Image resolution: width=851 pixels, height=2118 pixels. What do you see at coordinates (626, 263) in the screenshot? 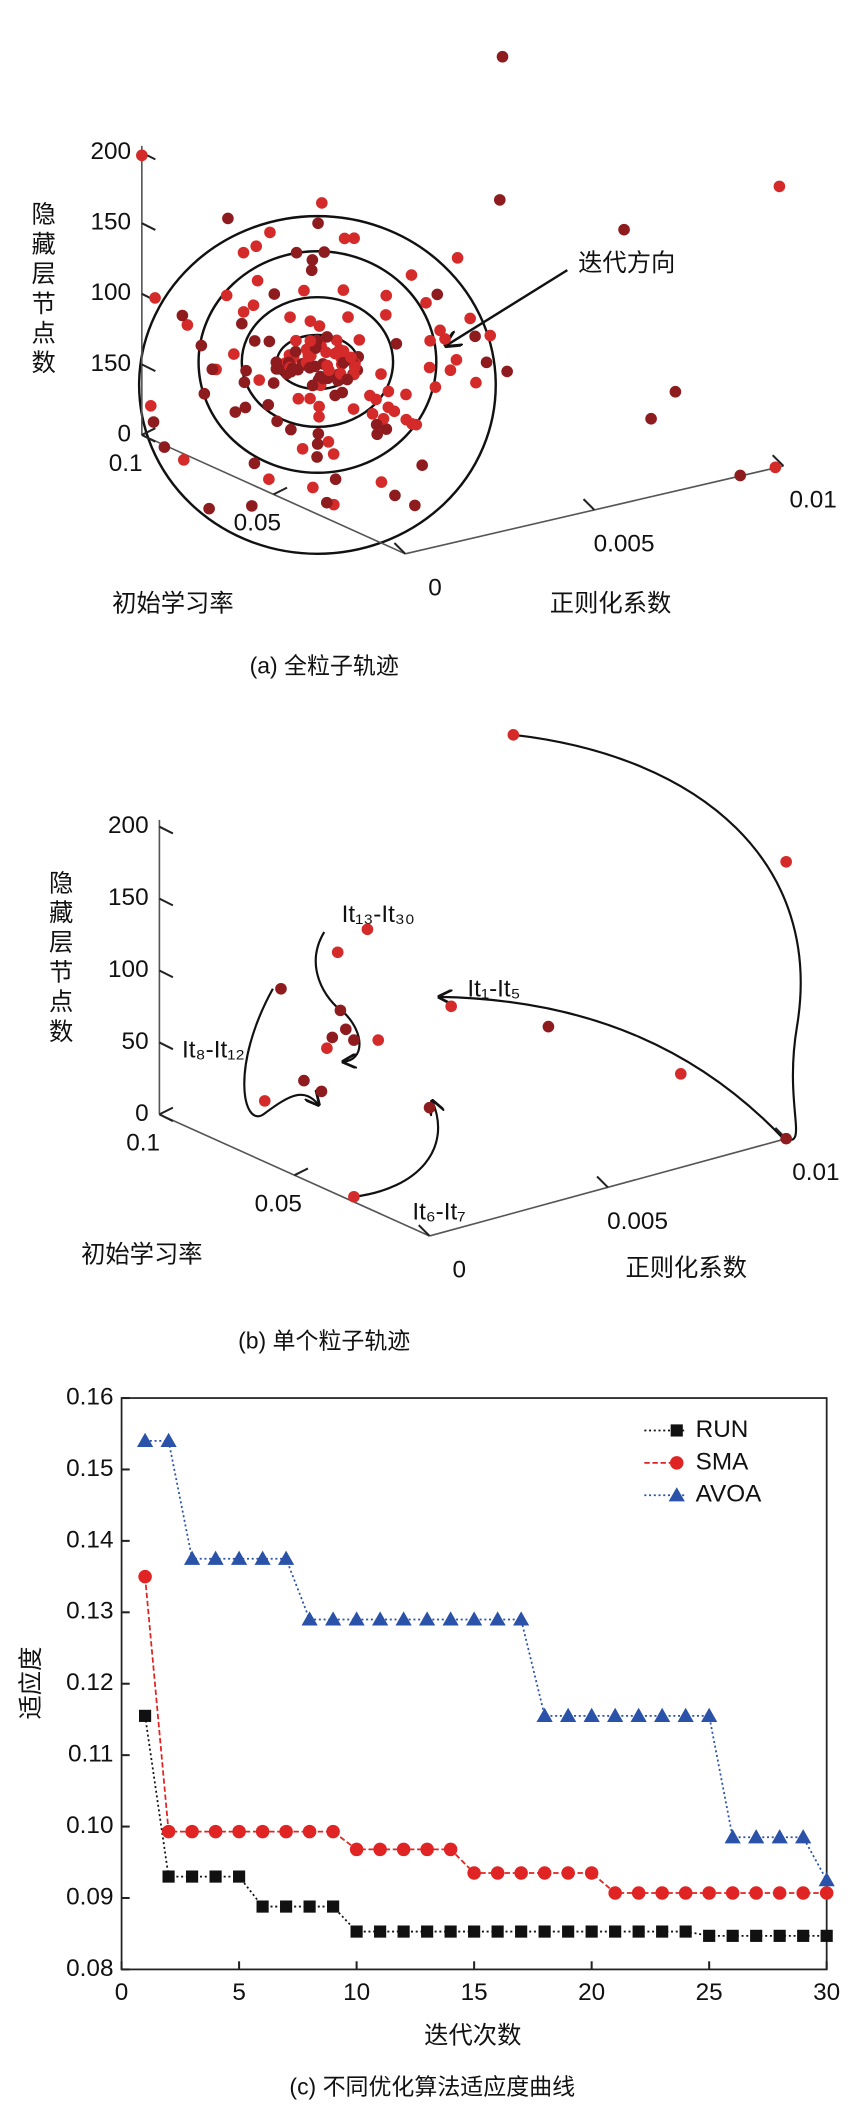
I see `annotation: 迭代方向` at bounding box center [626, 263].